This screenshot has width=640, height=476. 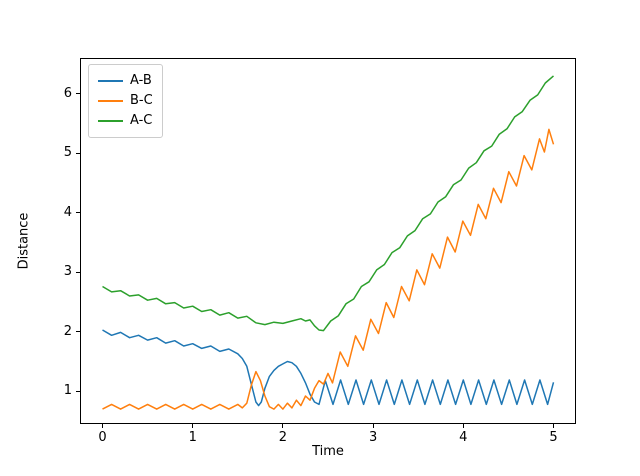 I want to click on x-axis-label: Time, so click(x=328, y=451).